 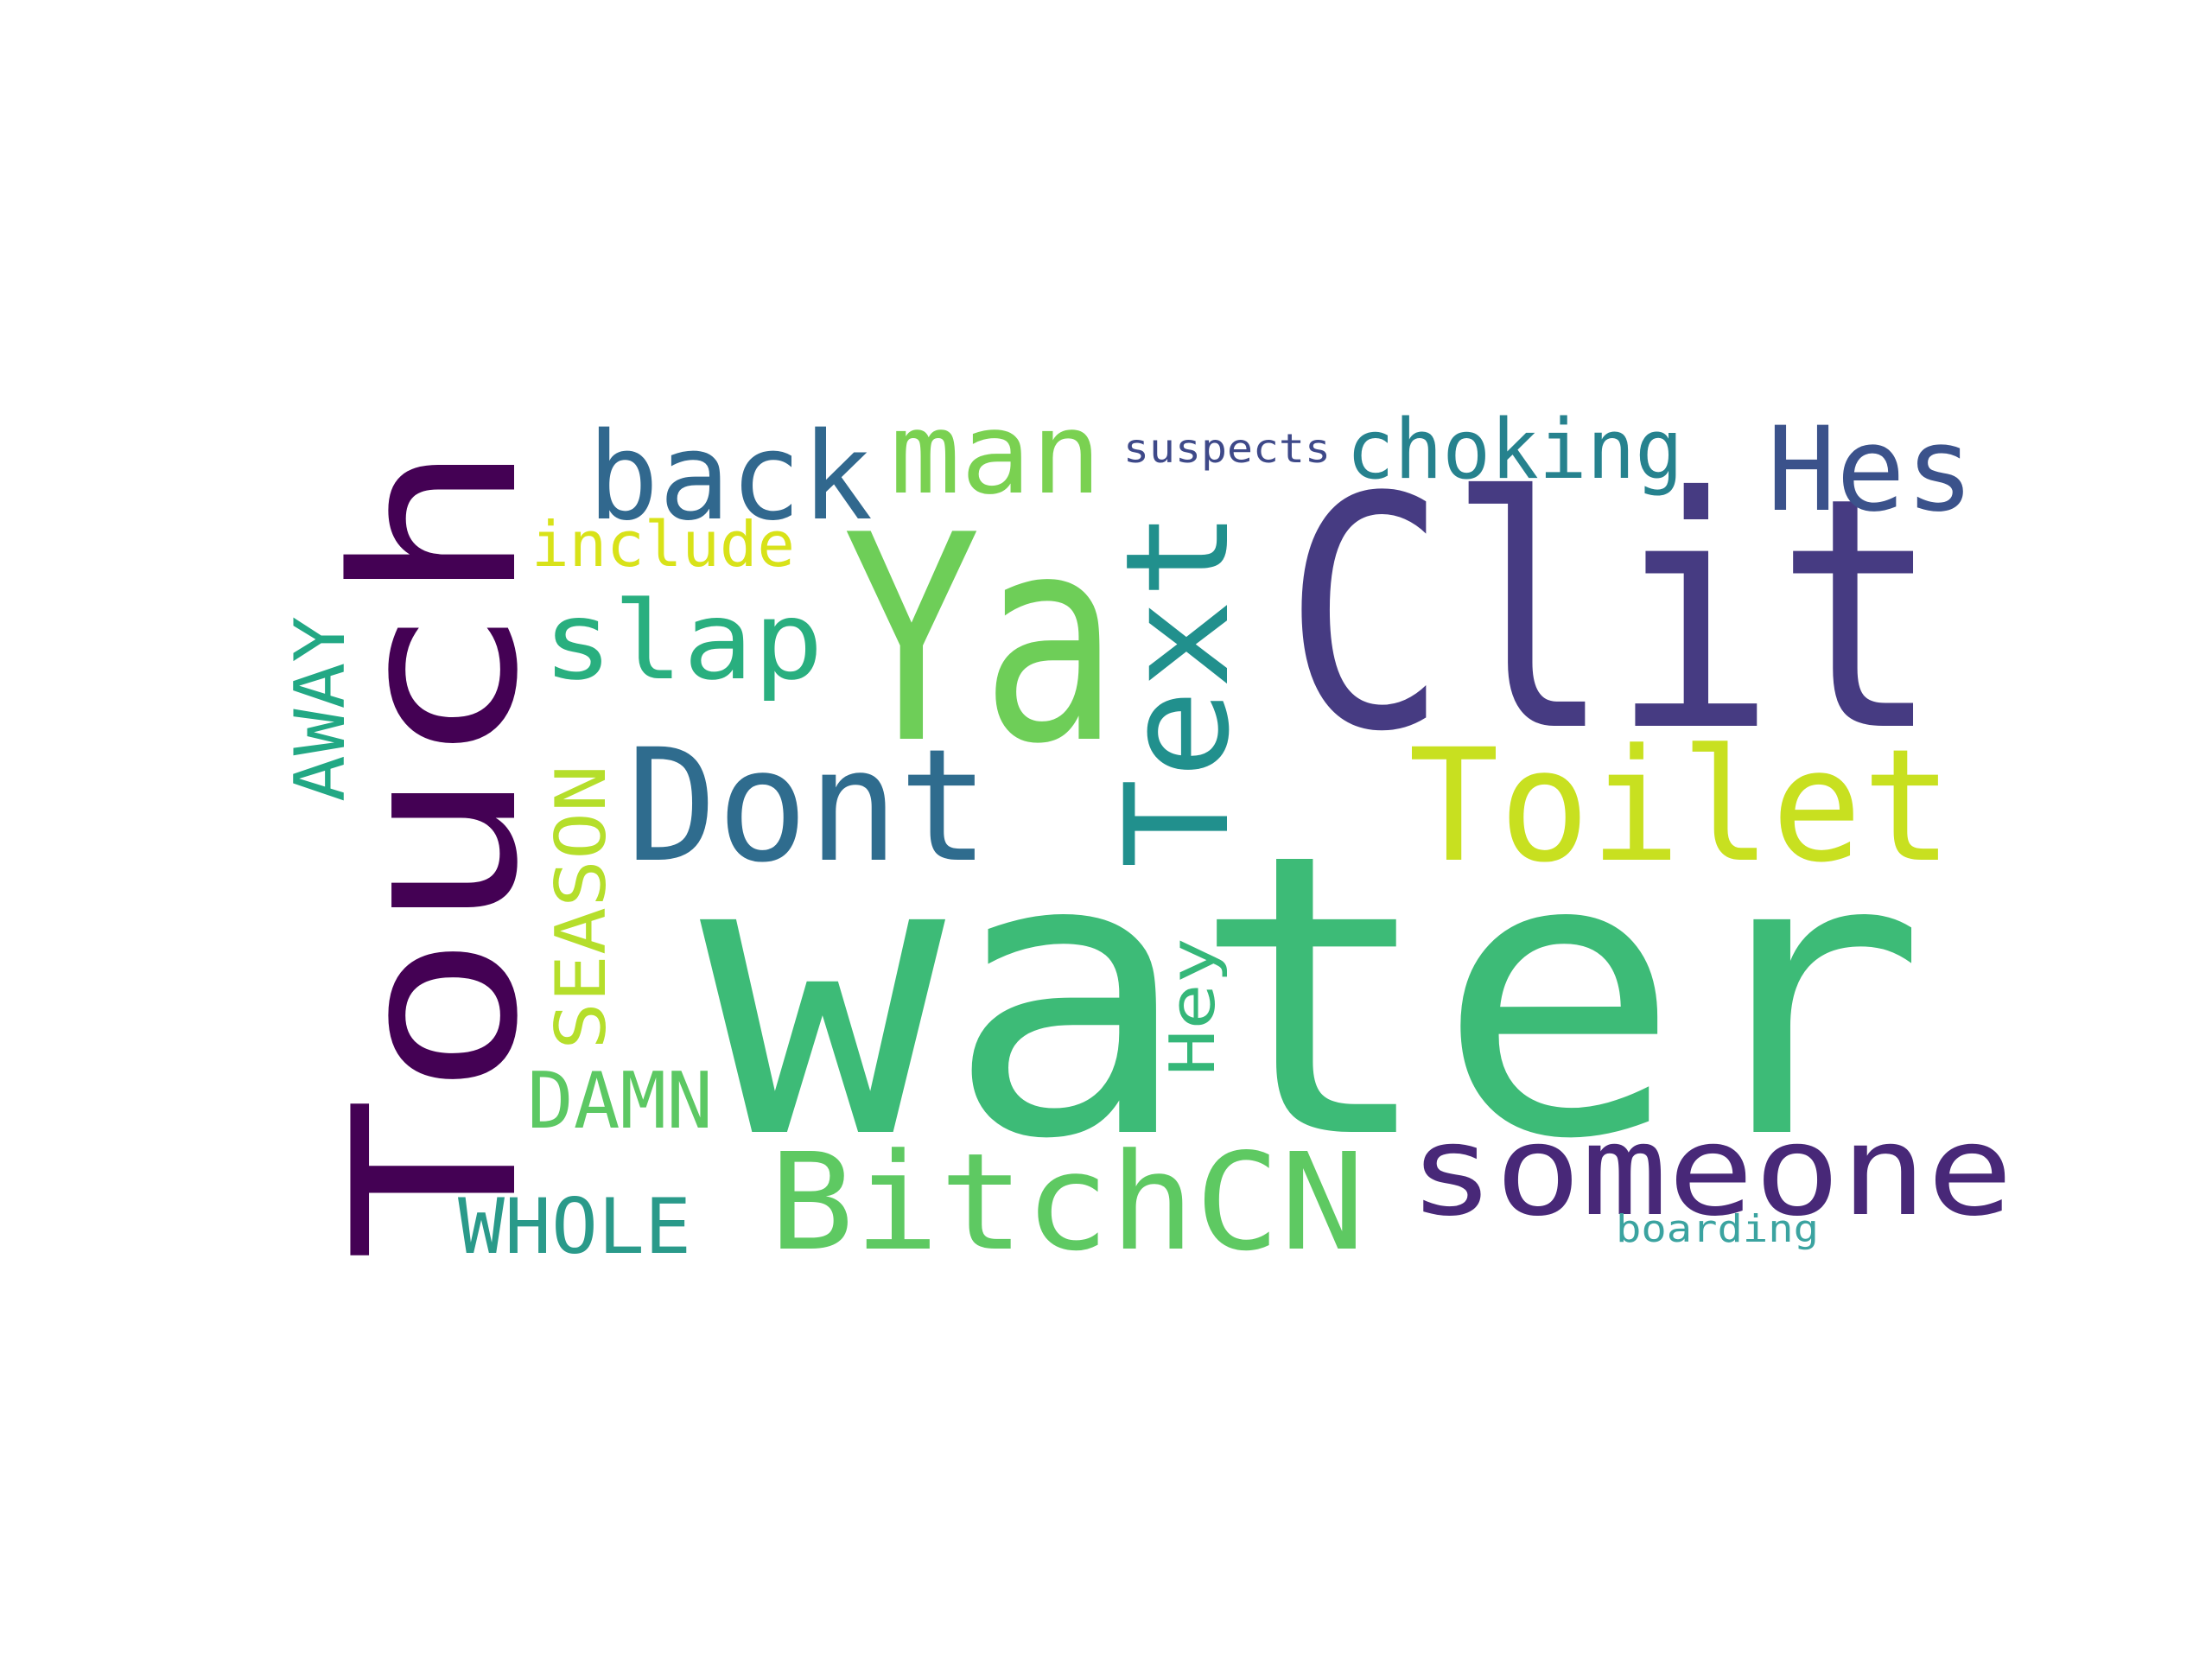 What do you see at coordinates (1227, 448) in the screenshot?
I see `word-suspects: suspects` at bounding box center [1227, 448].